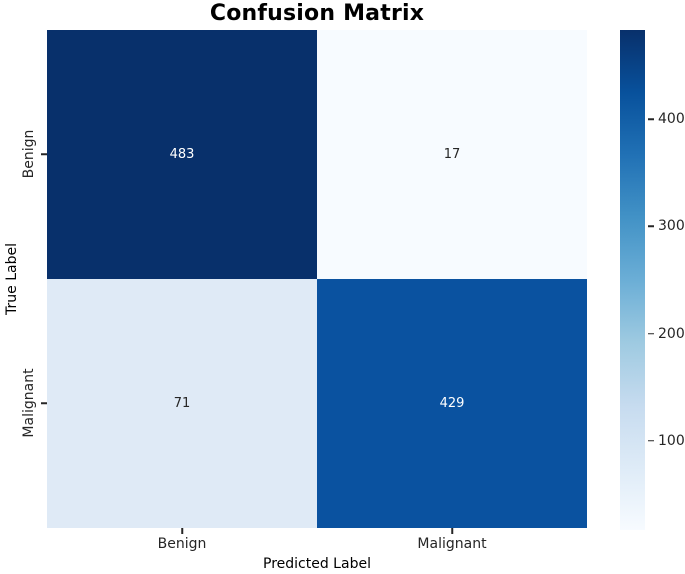  What do you see at coordinates (665, 280) in the screenshot?
I see `colorbar-ticks: 100 200 300 400` at bounding box center [665, 280].